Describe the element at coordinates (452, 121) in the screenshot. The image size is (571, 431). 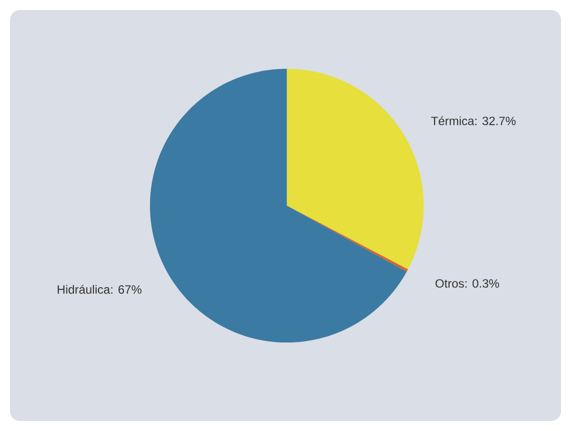
I see `slice-label: Térmica` at that location.